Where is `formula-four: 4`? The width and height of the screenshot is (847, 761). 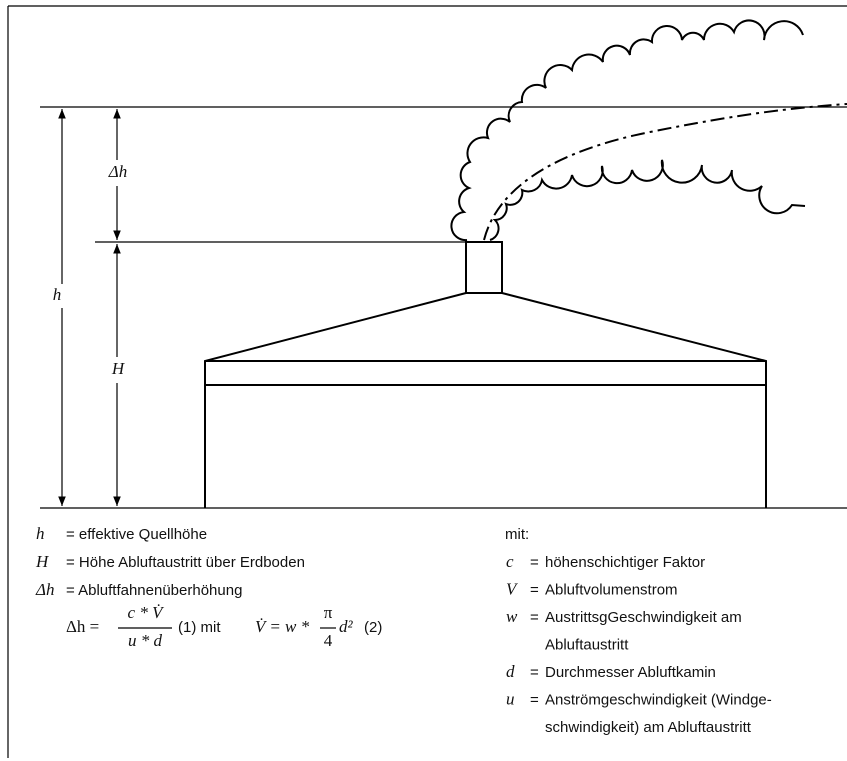
formula-four: 4 is located at coordinates (328, 640).